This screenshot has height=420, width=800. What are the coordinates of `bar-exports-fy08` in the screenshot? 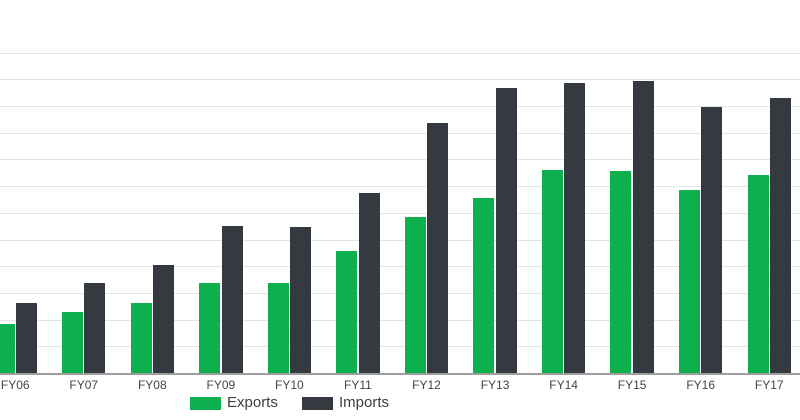 It's located at (141, 338).